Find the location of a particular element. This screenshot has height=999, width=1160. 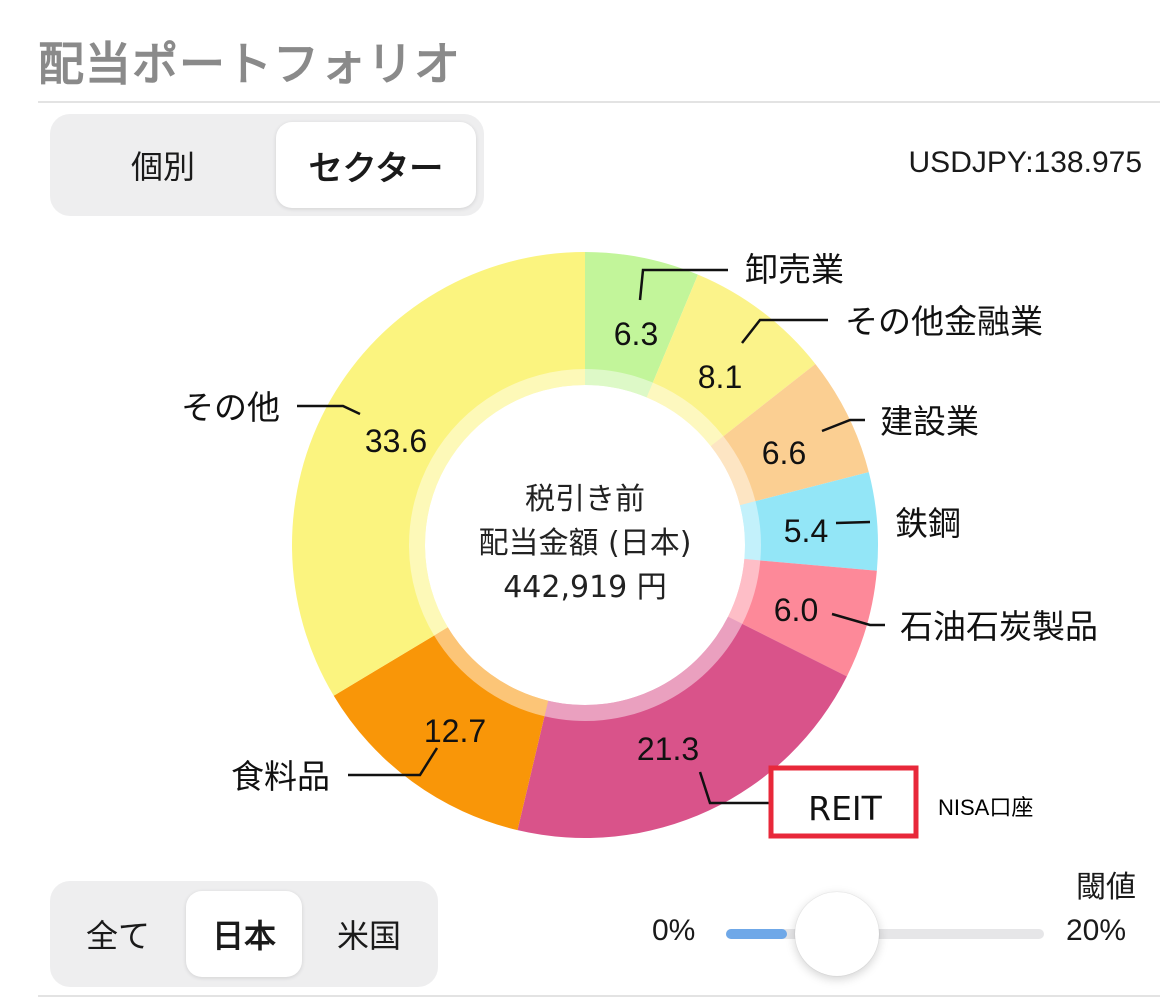

view-segmented-control: 個別 セクター is located at coordinates (267, 165).